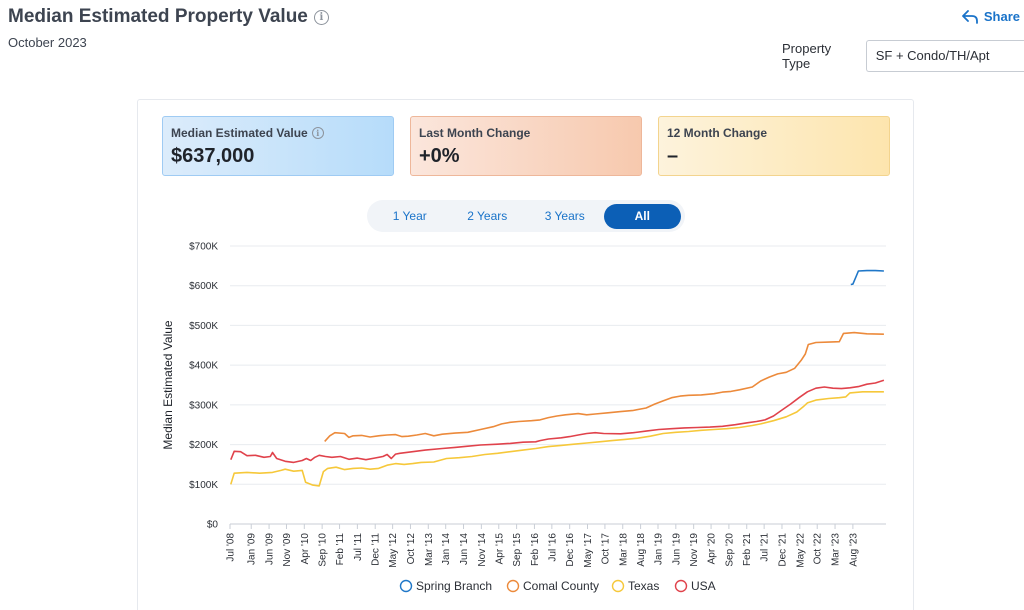  Describe the element at coordinates (409, 215) in the screenshot. I see `tab-1-year: 1 Year` at that location.